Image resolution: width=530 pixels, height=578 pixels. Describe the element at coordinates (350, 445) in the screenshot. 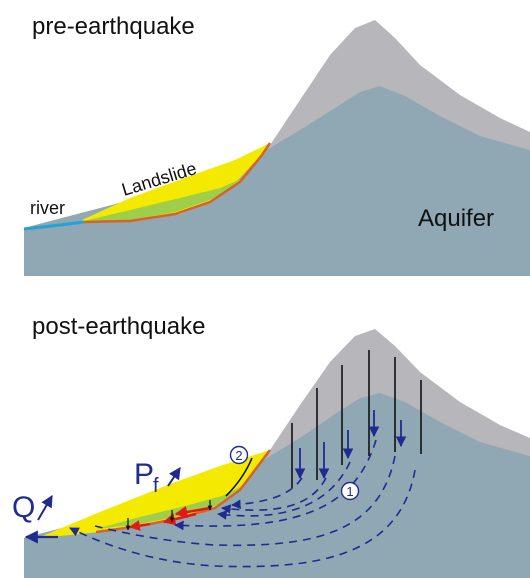

I see `infiltration-arrows` at that location.